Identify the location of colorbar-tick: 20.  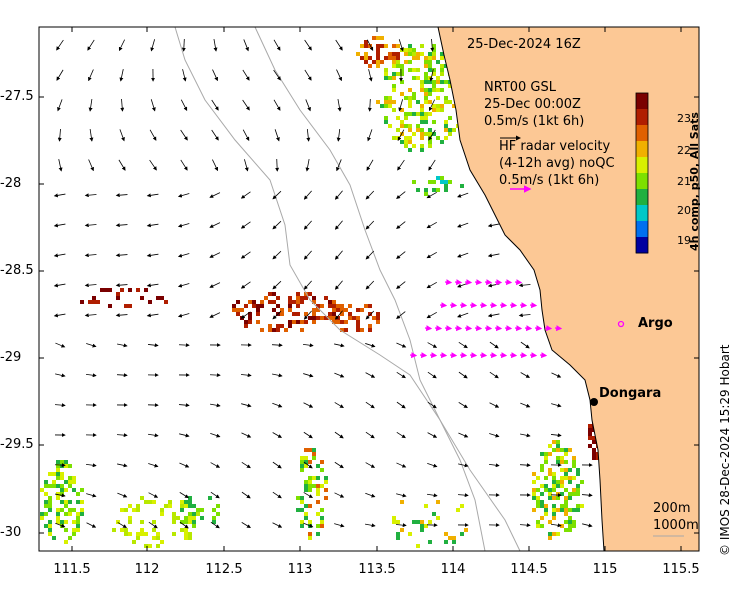
(684, 210).